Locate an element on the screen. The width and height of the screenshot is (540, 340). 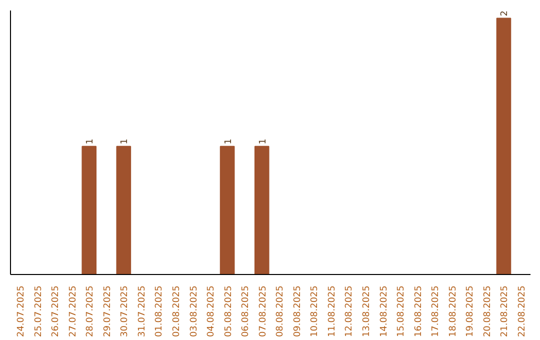
x-tick-label: 22.08.2025 is located at coordinates (523, 312).